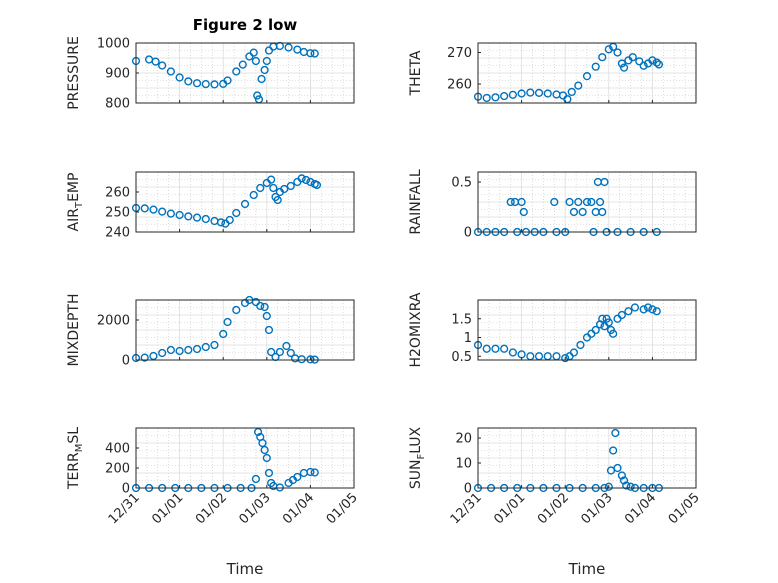  What do you see at coordinates (117, 104) in the screenshot?
I see `y-tick-label: 800` at bounding box center [117, 104].